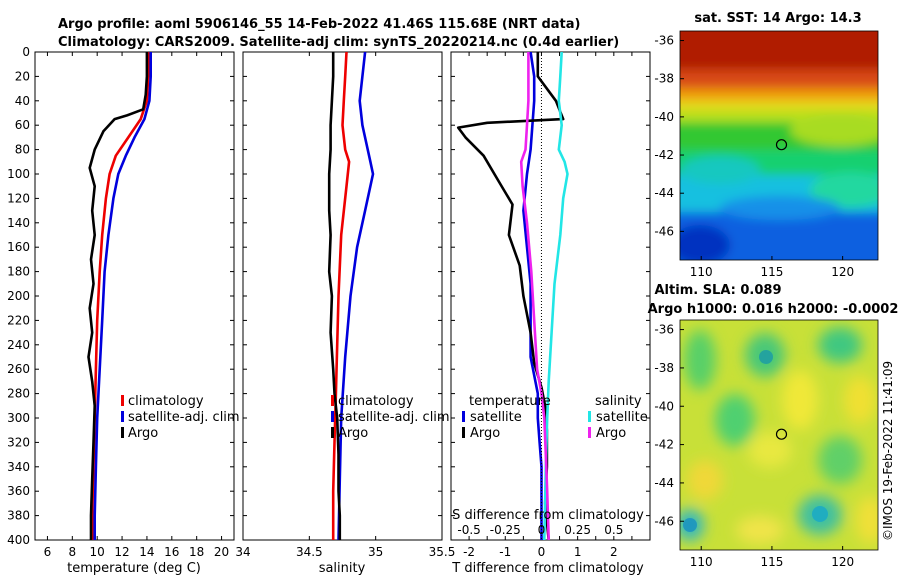 The height and width of the screenshot is (580, 900). What do you see at coordinates (97, 552) in the screenshot?
I see `x-tick-label: 10` at bounding box center [97, 552].